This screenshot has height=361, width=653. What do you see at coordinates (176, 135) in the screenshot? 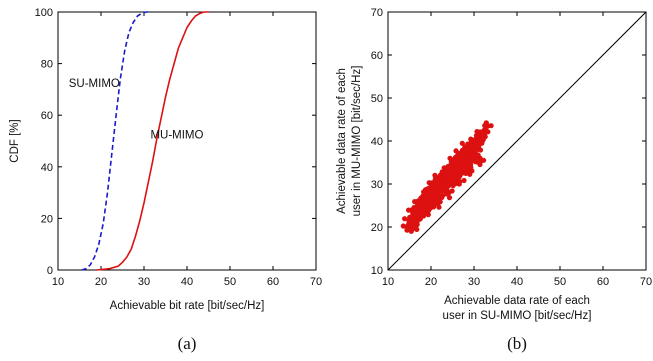
I see `annotation-mu-mimo: MU-MIMO` at bounding box center [176, 135].